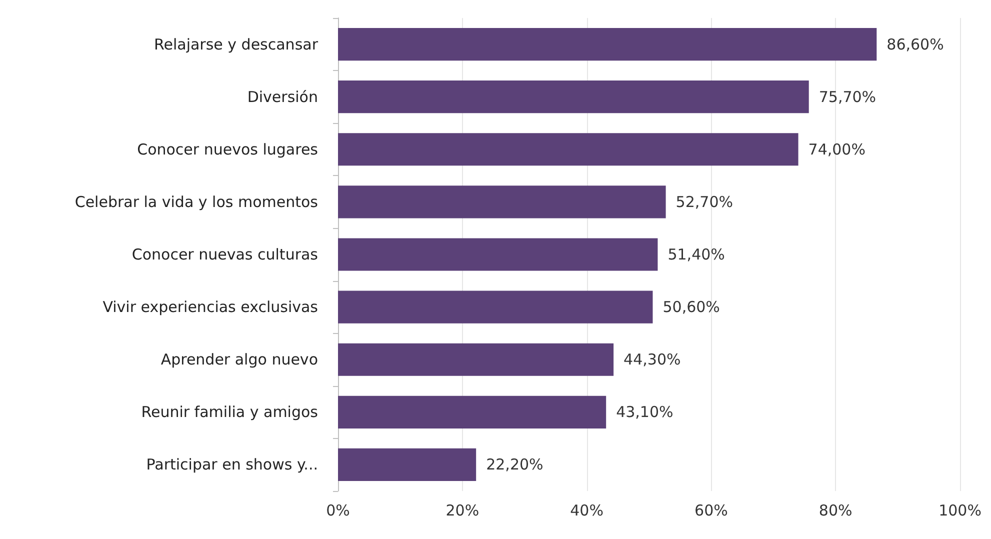 This screenshot has width=991, height=539. Describe the element at coordinates (915, 44) in the screenshot. I see `data-label: 86,60%` at that location.